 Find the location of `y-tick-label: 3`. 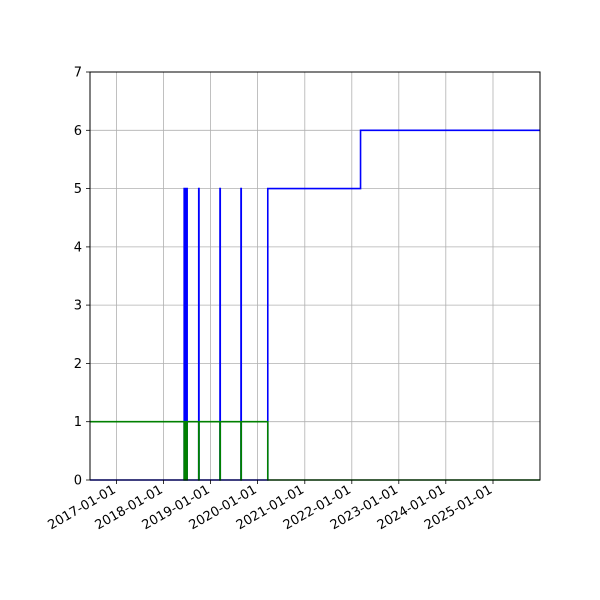

y-tick-label: 3 is located at coordinates (78, 306).